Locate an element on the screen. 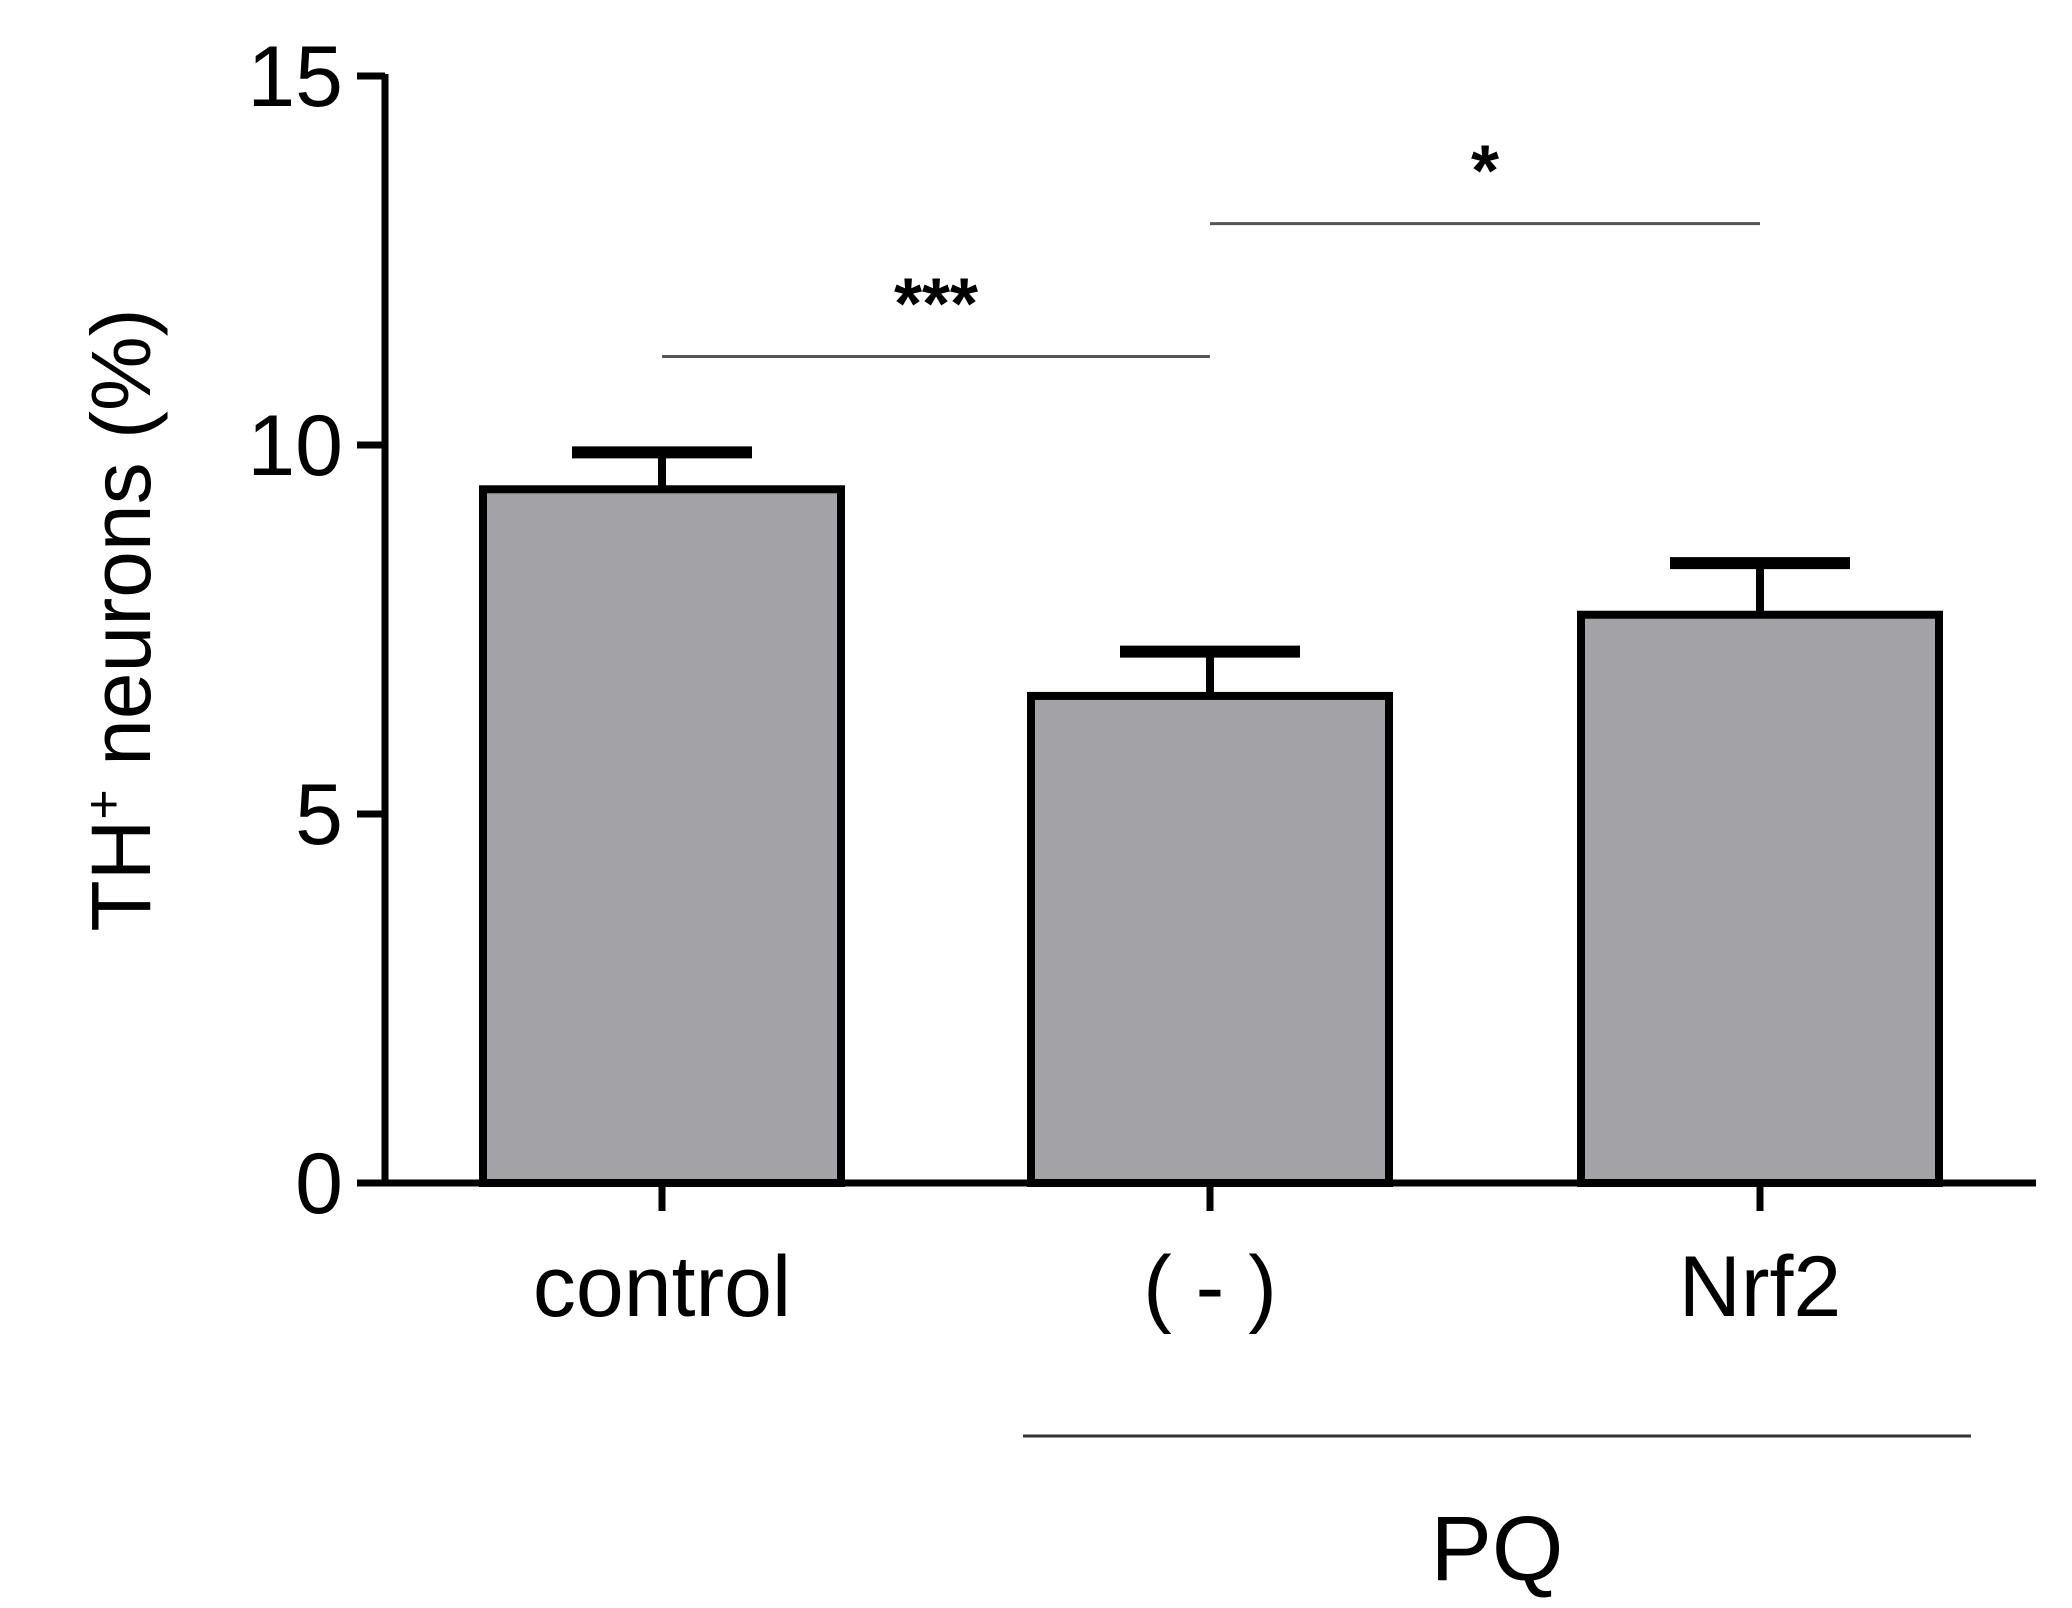  significance-annotations: **** is located at coordinates (1211, 245).